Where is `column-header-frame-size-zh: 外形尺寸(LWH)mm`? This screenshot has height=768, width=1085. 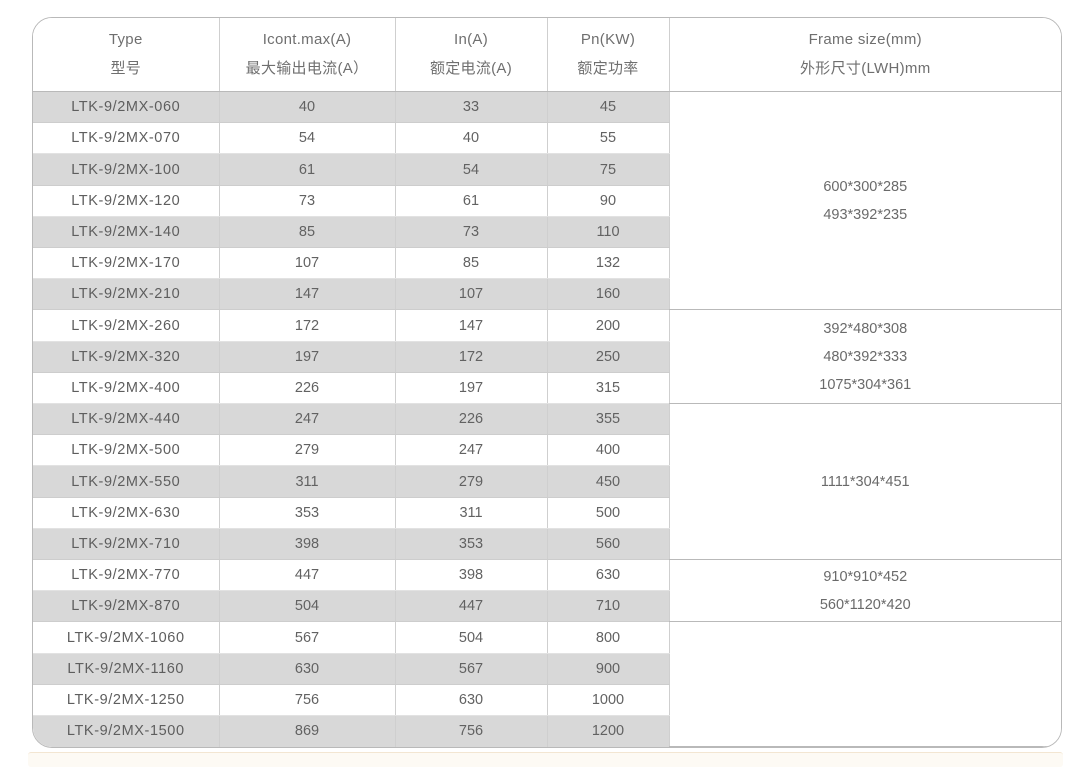
column-header-frame-size-zh: 外形尺寸(LWH)mm is located at coordinates (865, 68).